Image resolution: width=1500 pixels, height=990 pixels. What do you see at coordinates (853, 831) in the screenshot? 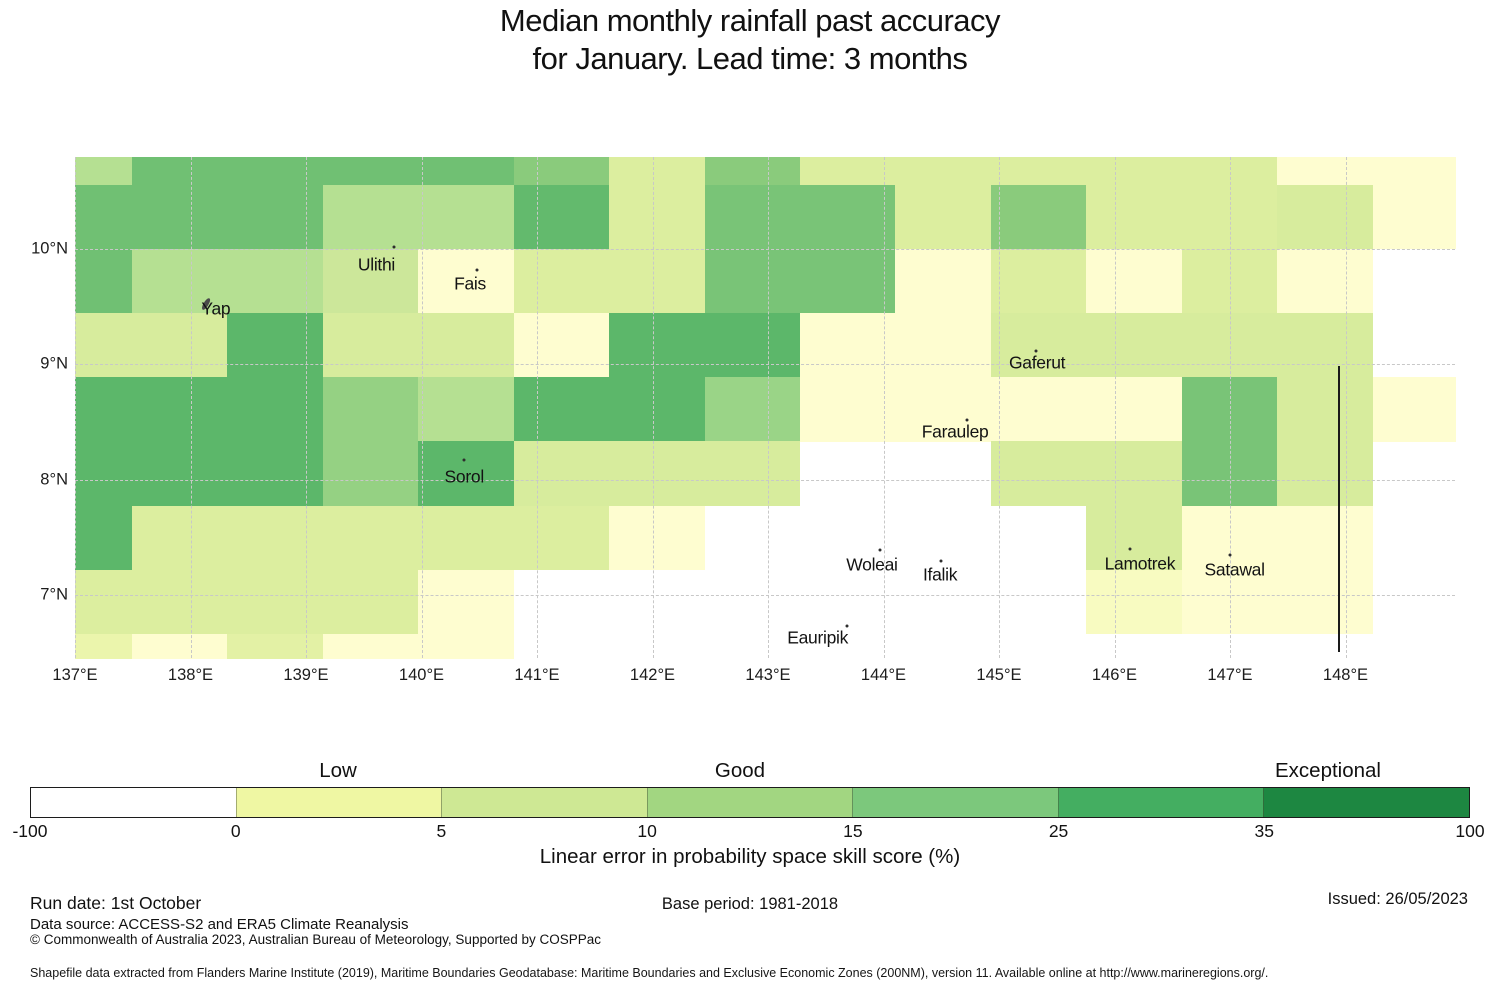
I see `colorbar-tick-label: 15` at bounding box center [853, 831].